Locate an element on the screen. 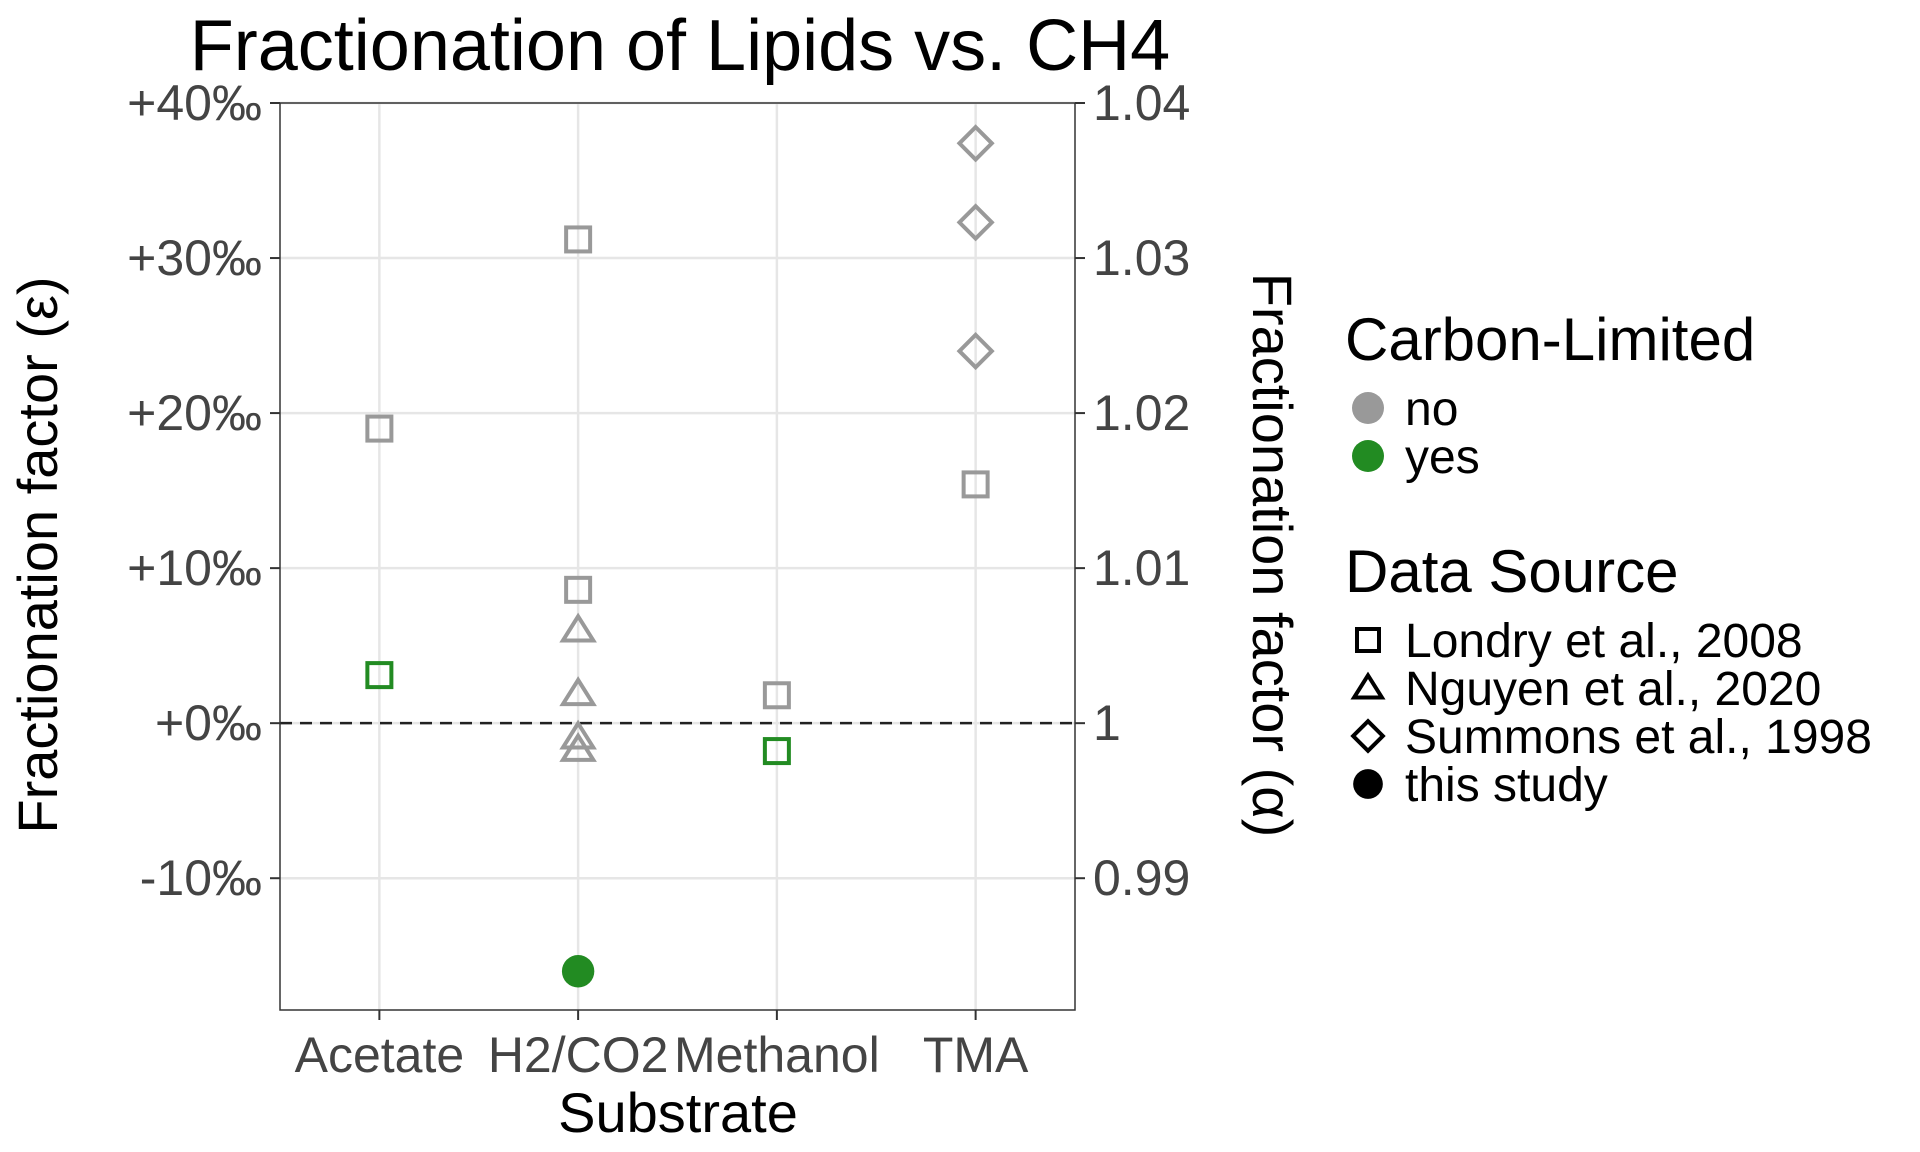 The height and width of the screenshot is (1152, 1920). y2-tick-label: 1.02 is located at coordinates (1141, 413).